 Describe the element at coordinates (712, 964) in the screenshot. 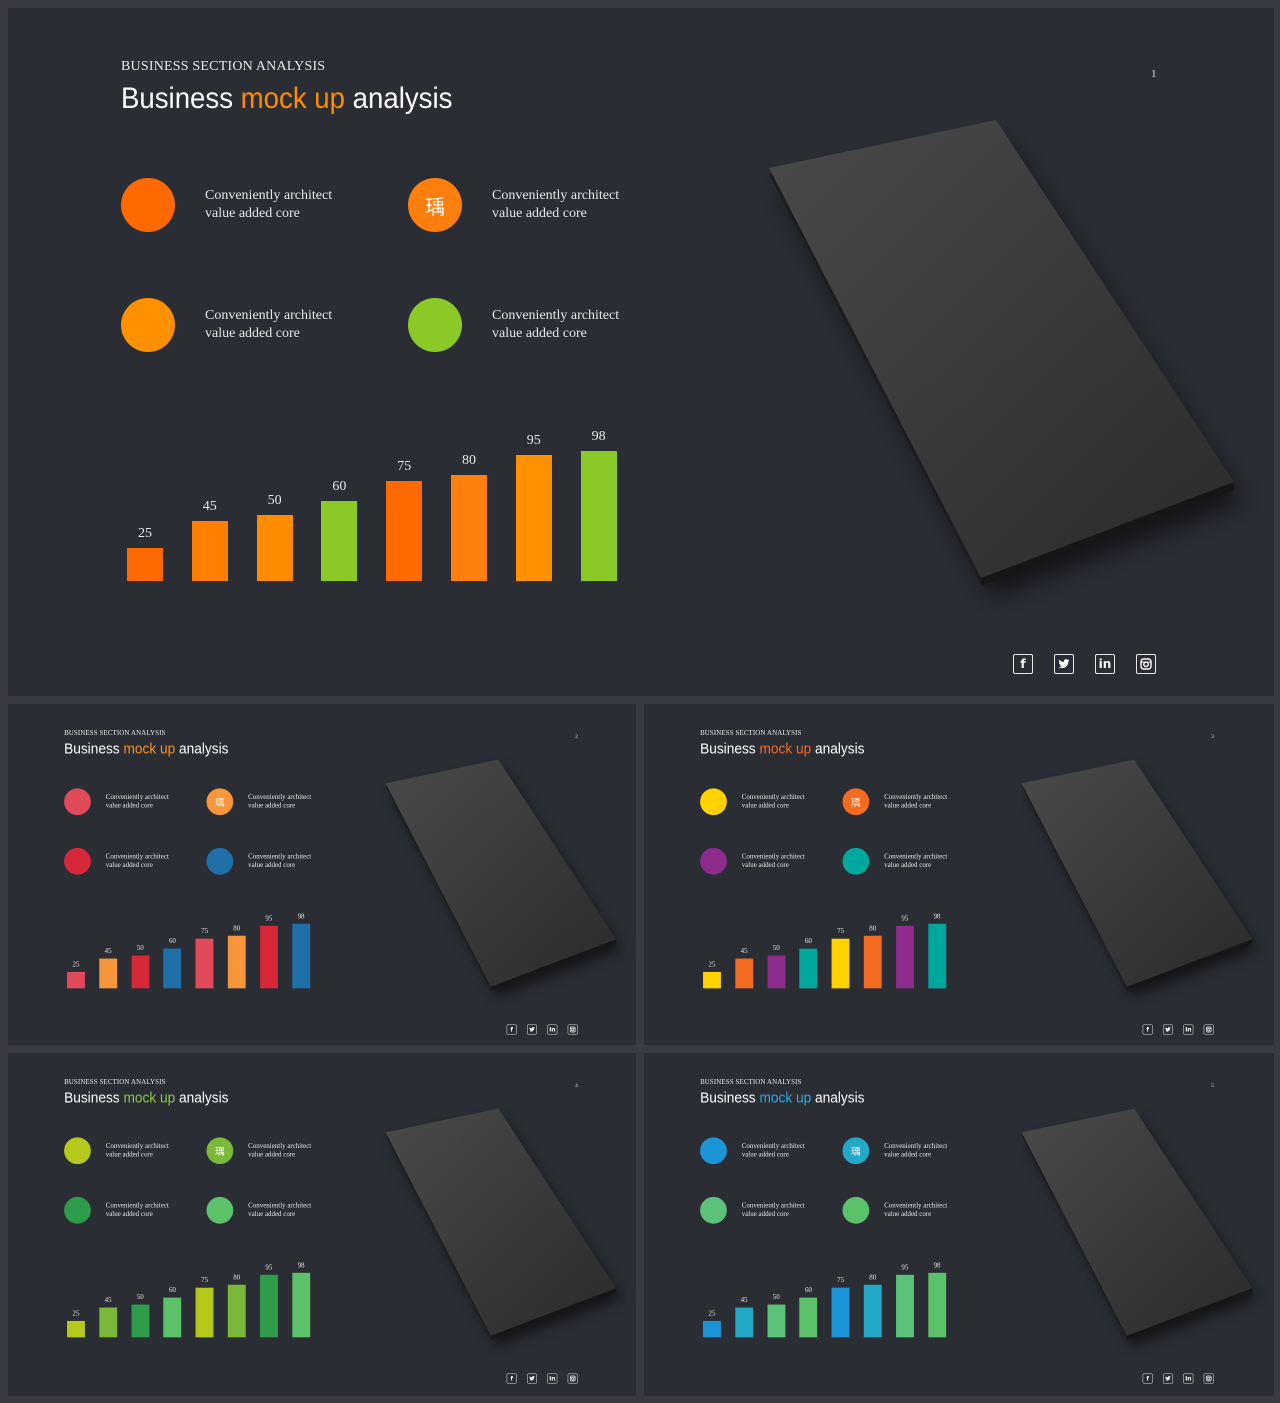

I see `bar-value-label: 25` at that location.